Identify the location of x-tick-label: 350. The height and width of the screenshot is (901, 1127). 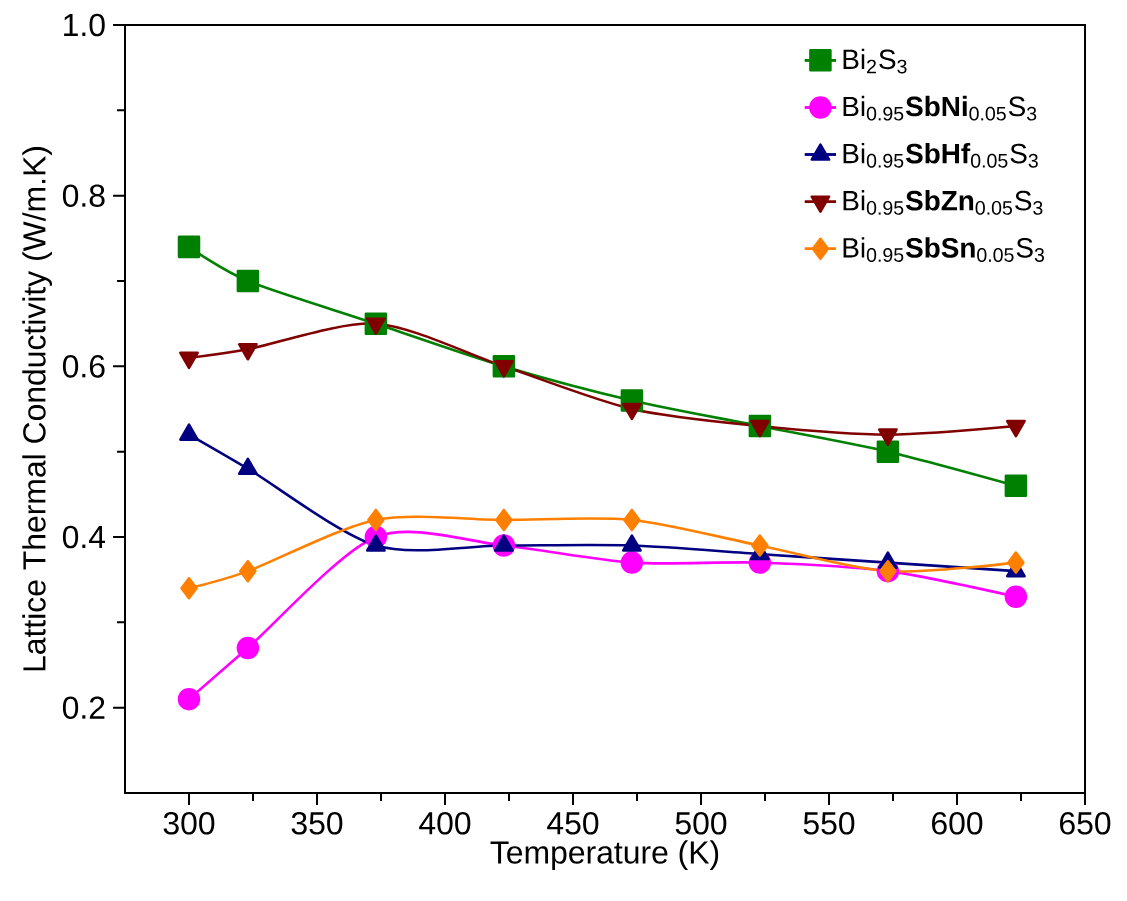
(317, 823).